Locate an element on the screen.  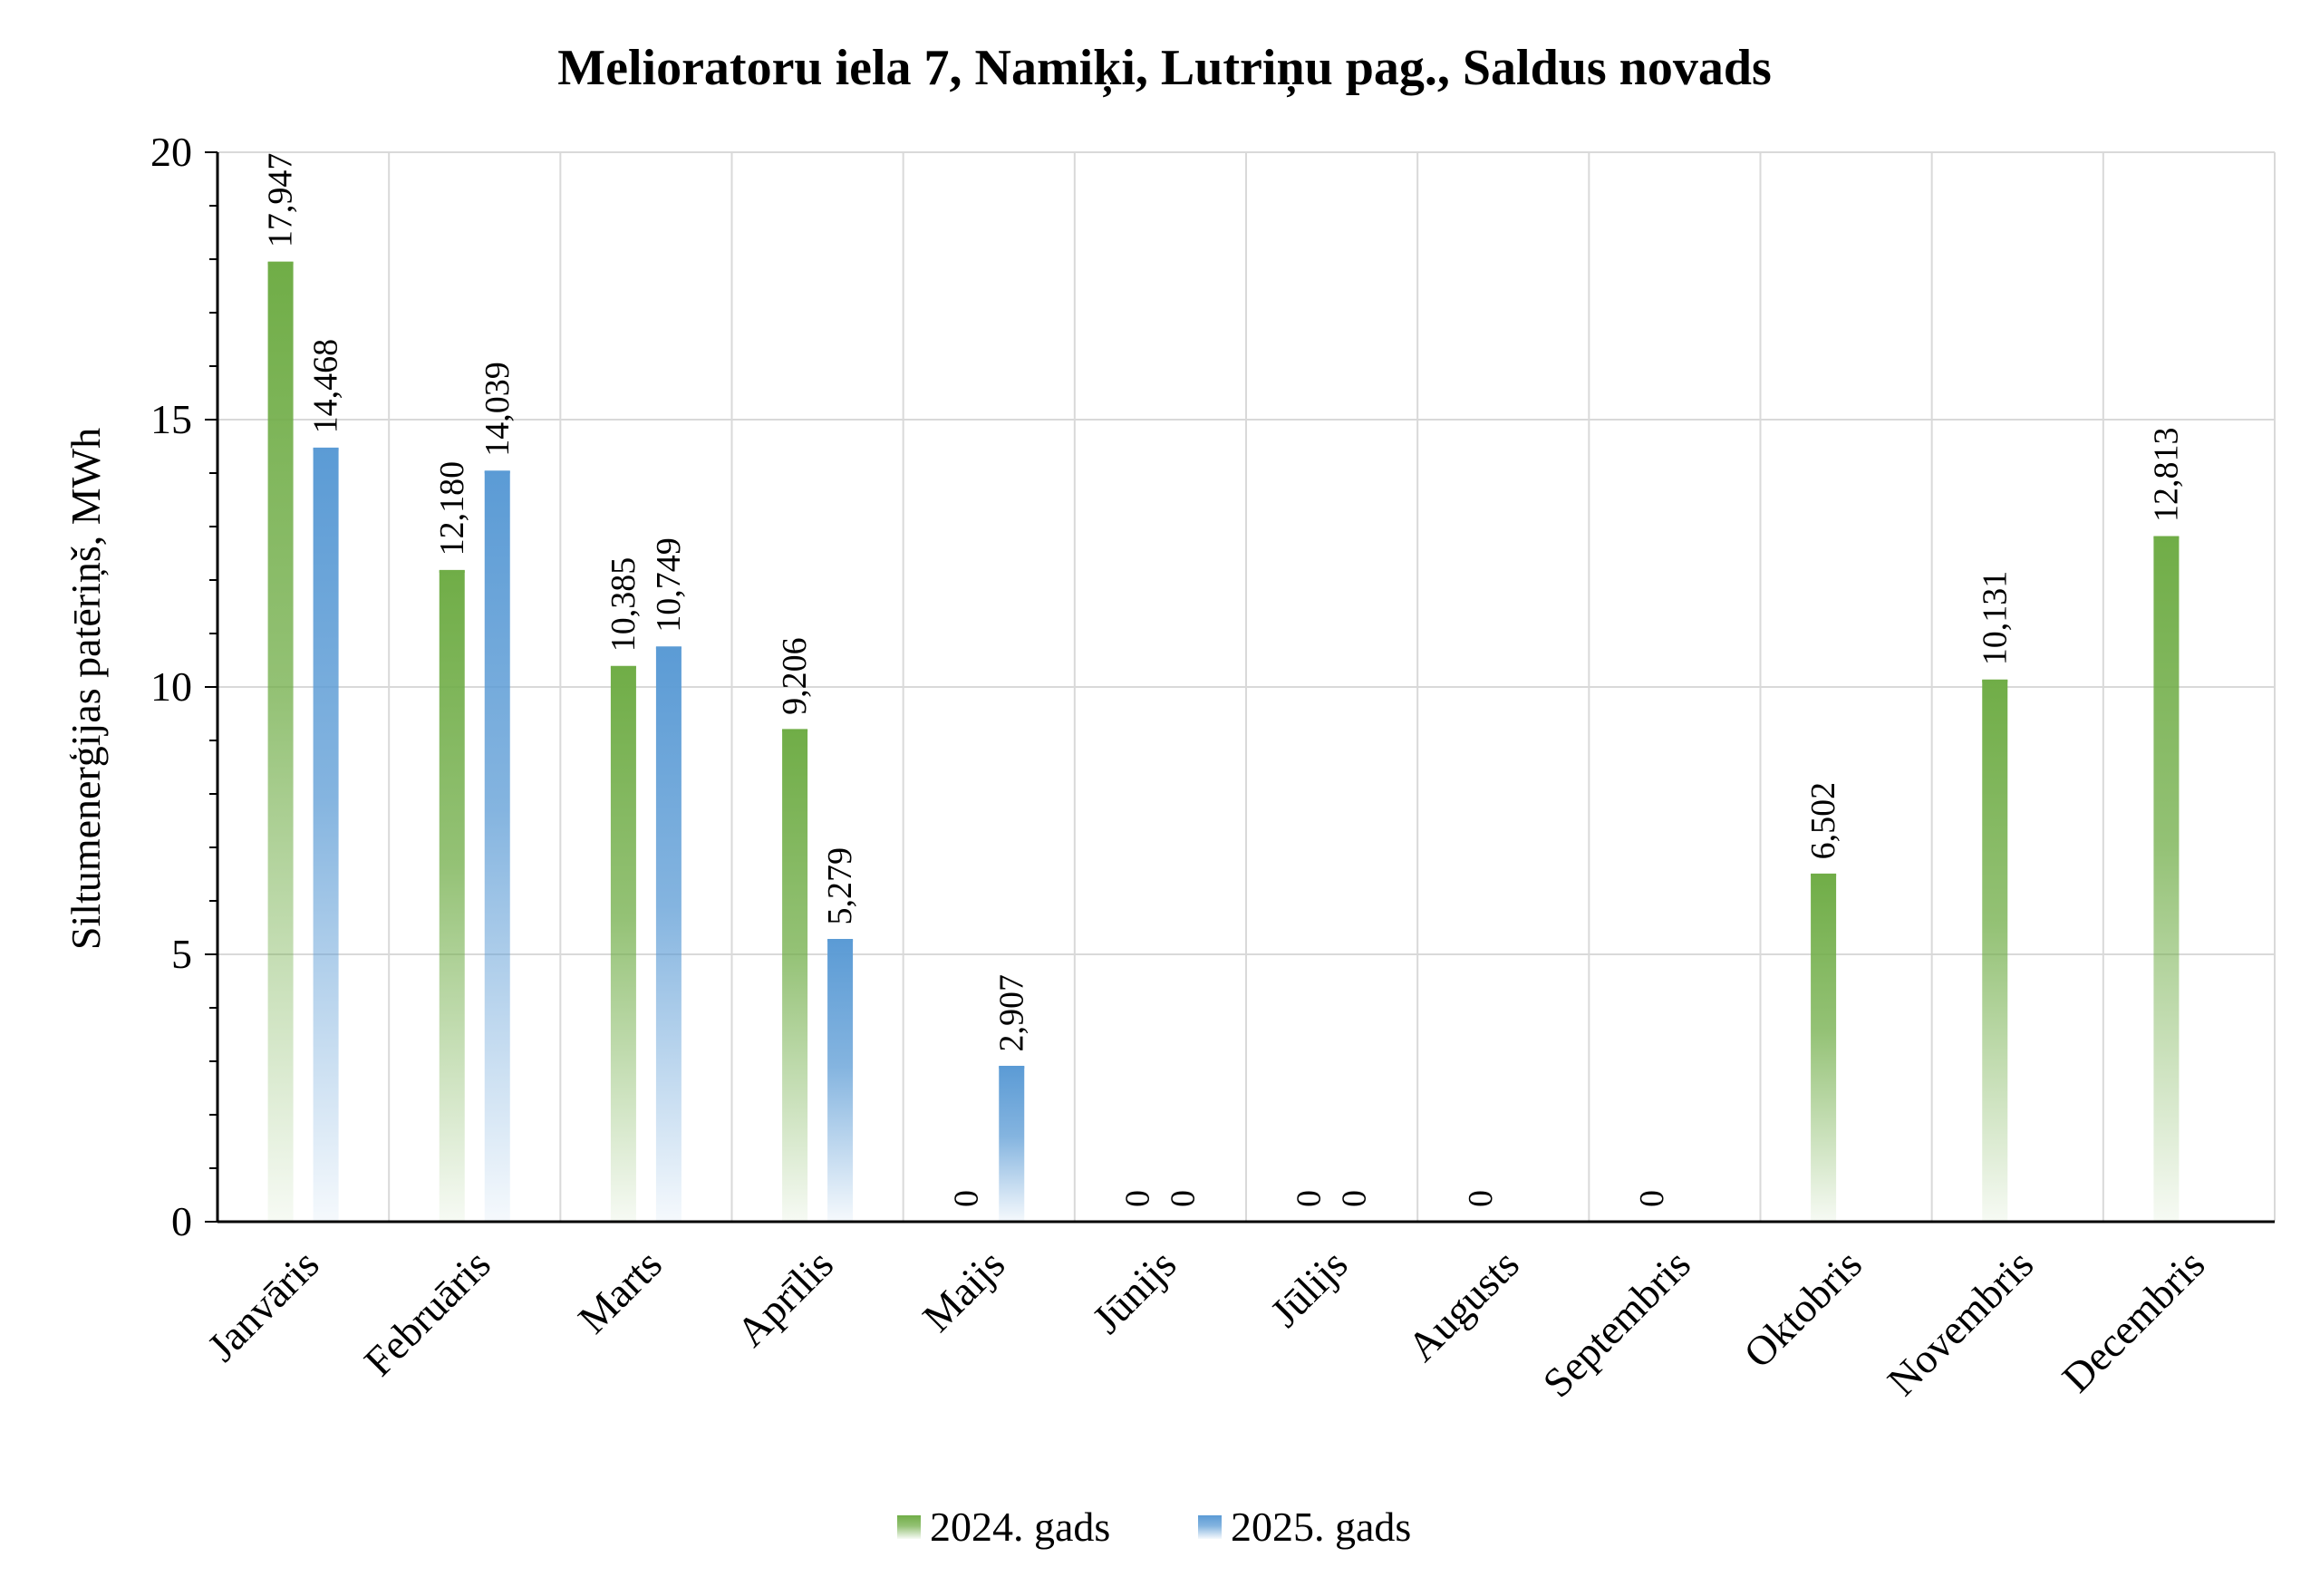
data-label: 12,180 is located at coordinates (452, 508).